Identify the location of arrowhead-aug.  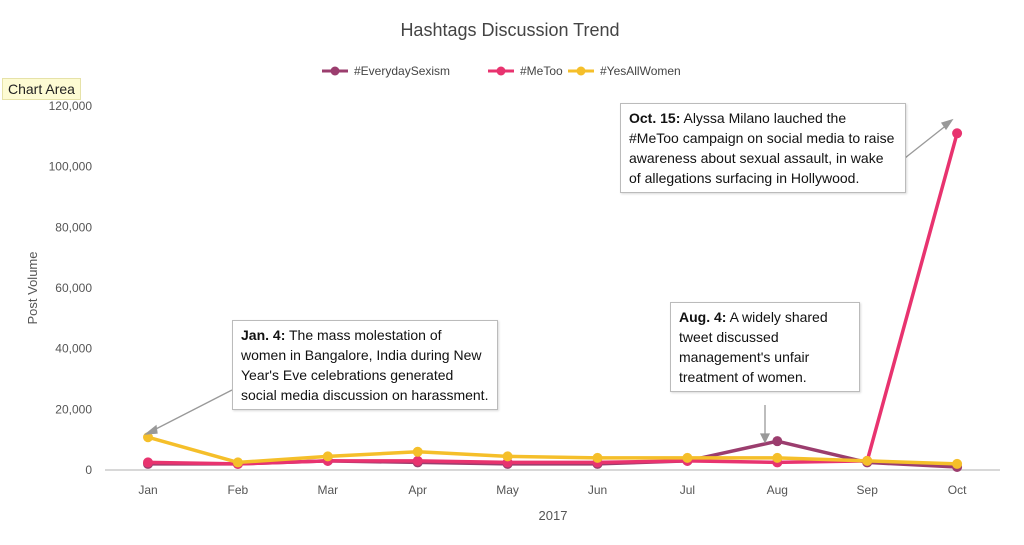
(765, 438).